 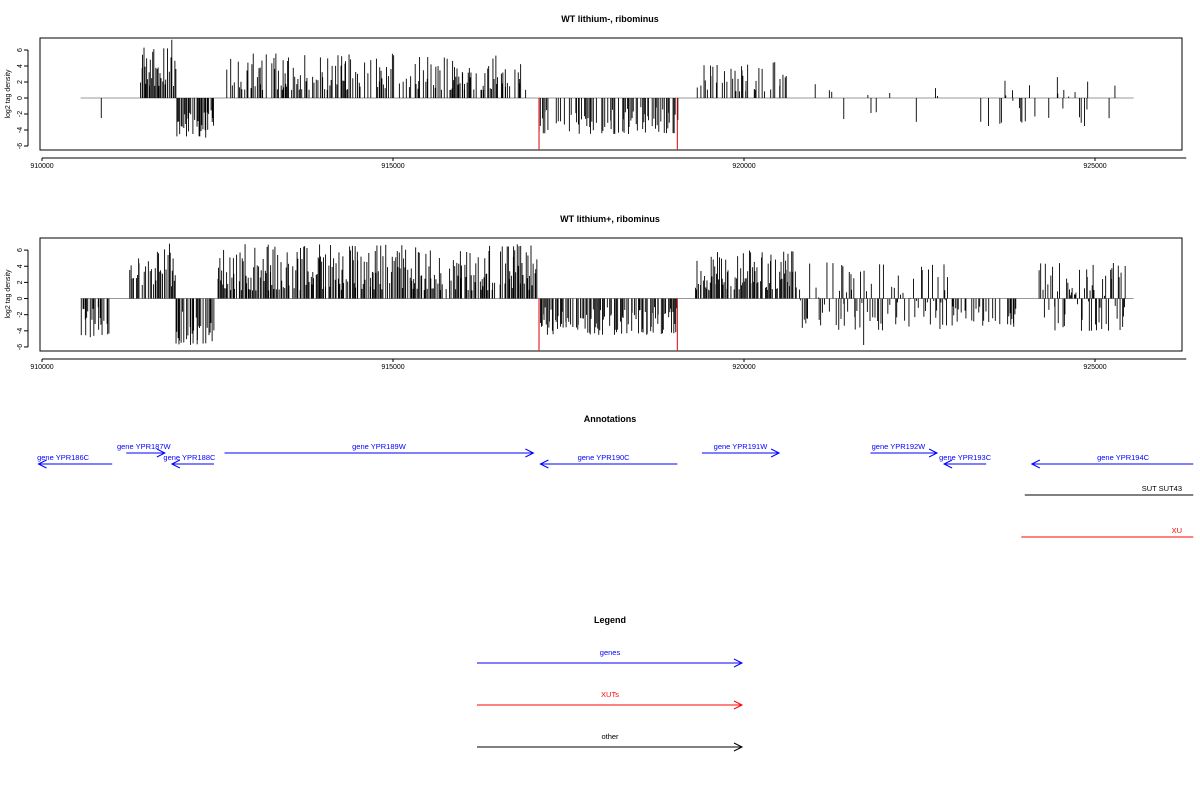 What do you see at coordinates (379, 446) in the screenshot?
I see `annotation-label: gene YPR189W` at bounding box center [379, 446].